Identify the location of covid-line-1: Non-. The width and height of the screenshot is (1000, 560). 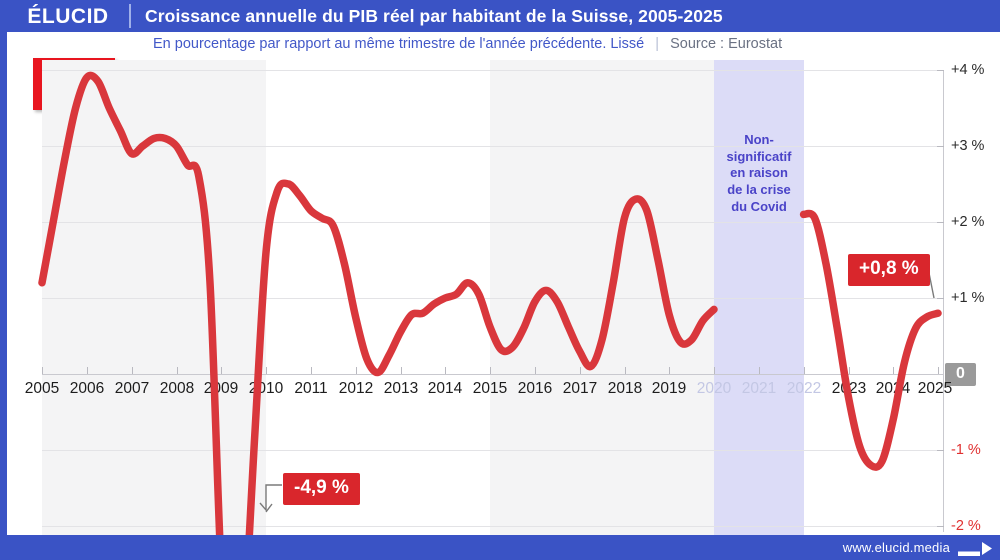
(759, 139).